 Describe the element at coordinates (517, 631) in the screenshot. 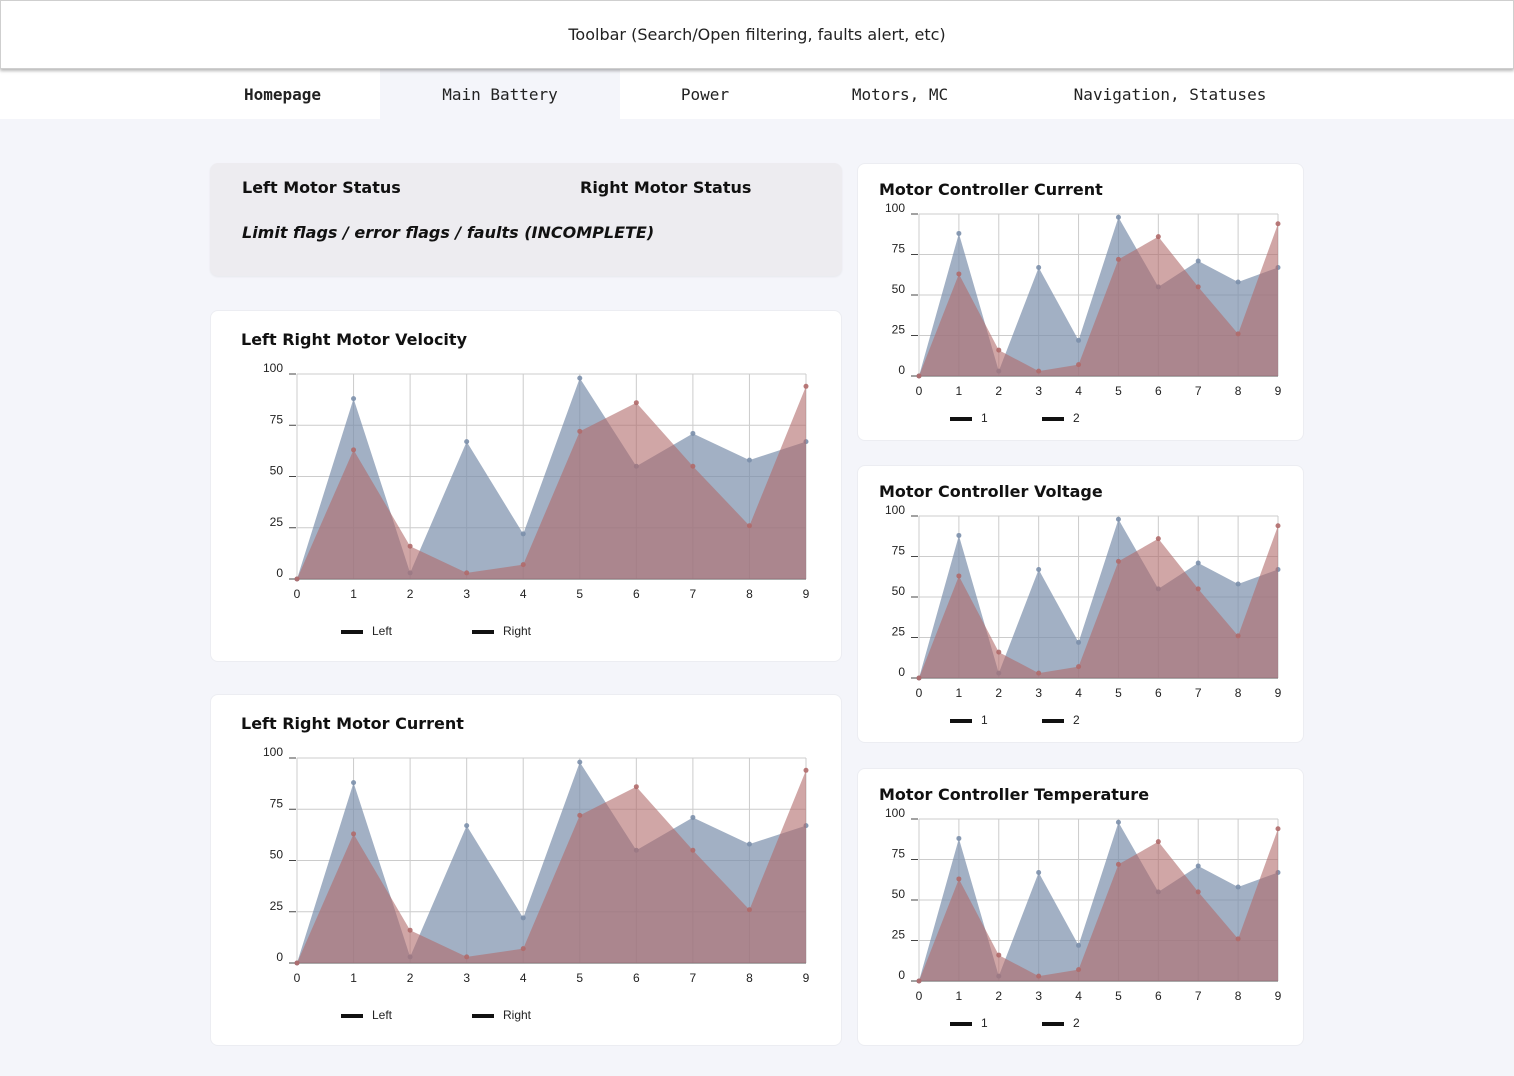

I see `legend-label: Right` at that location.